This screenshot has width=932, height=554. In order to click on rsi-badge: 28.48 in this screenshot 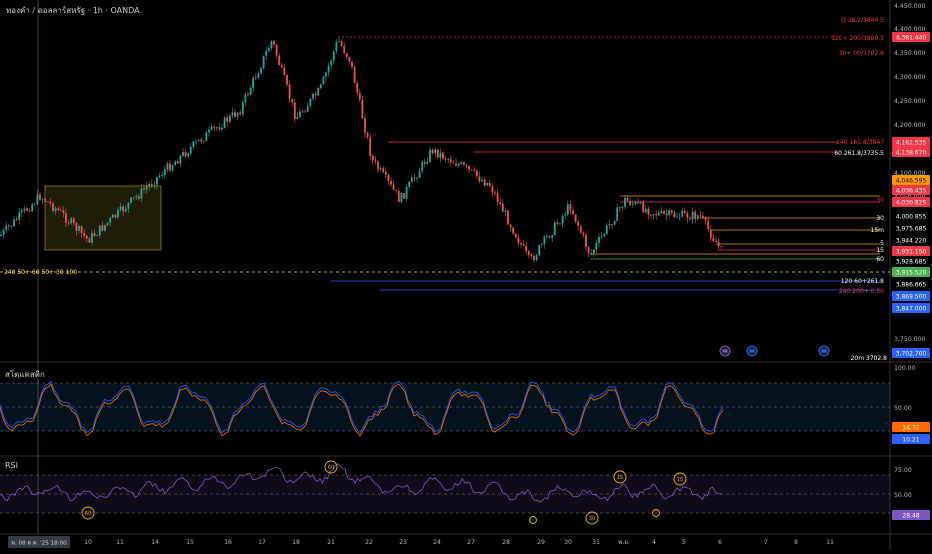, I will do `click(911, 515)`.